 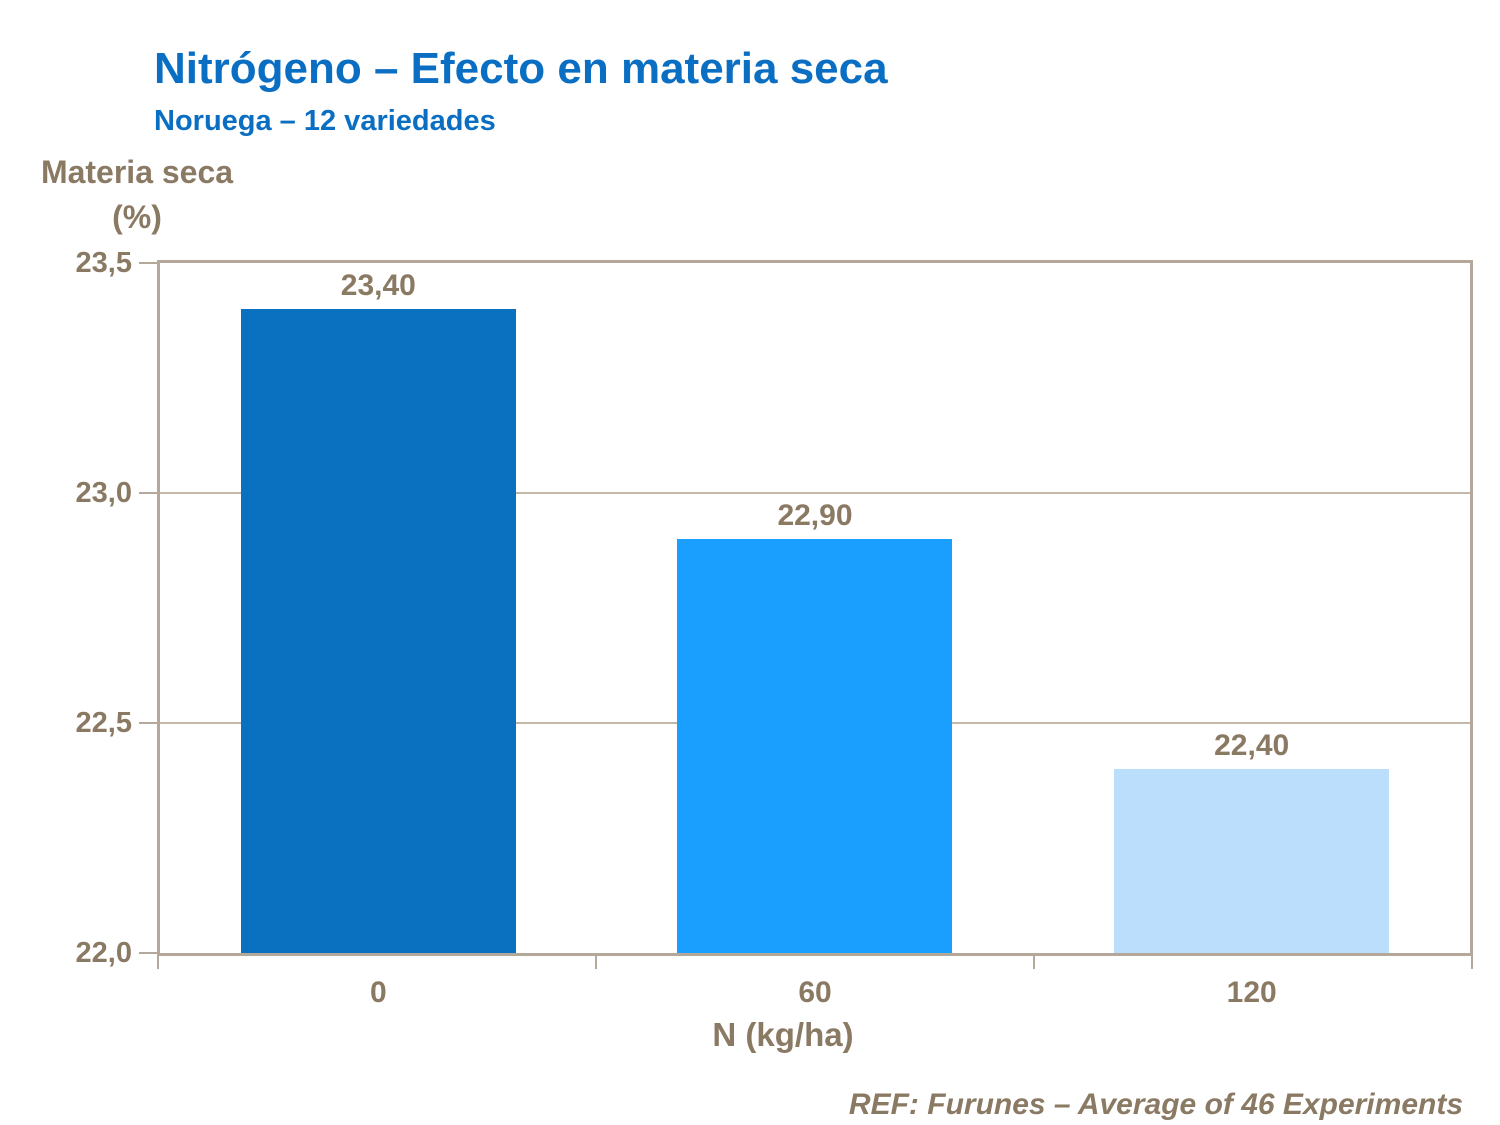 What do you see at coordinates (1252, 745) in the screenshot?
I see `bar-value-label-120: 22,40` at bounding box center [1252, 745].